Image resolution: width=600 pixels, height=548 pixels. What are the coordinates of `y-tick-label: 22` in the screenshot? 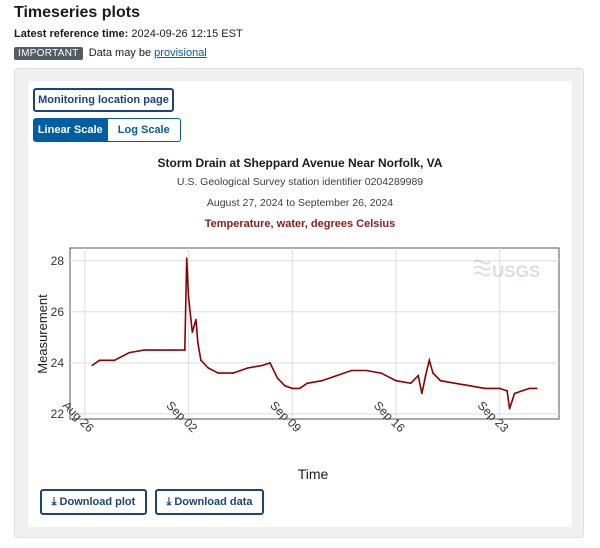 It's located at (58, 414).